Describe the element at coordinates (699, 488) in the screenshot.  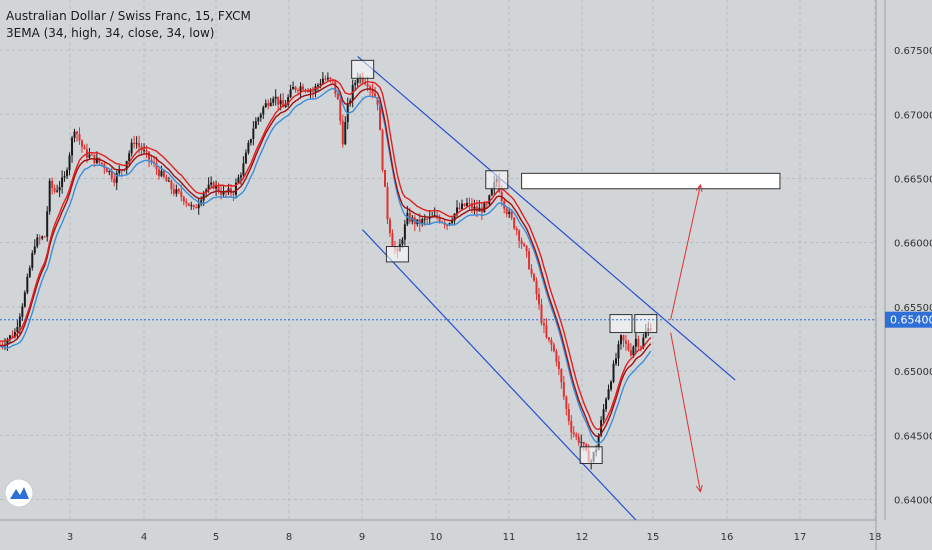
I see `down-arrow-head` at that location.